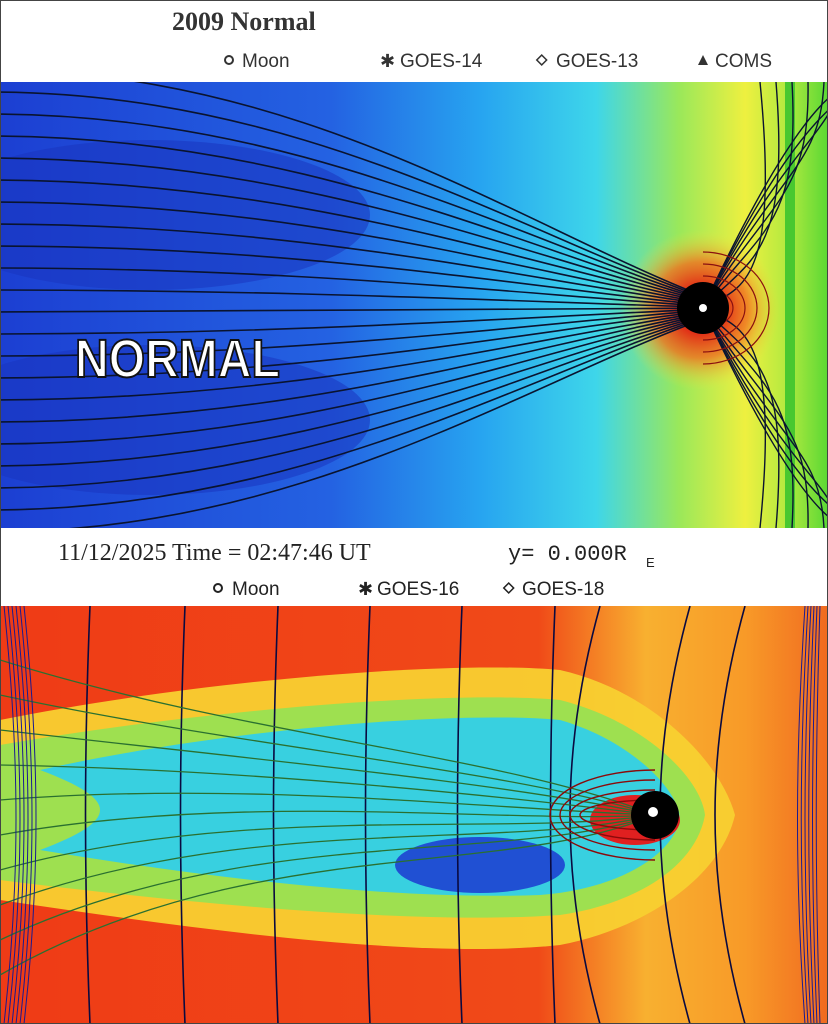 The height and width of the screenshot is (1024, 828). Describe the element at coordinates (185, 215) in the screenshot. I see `density-band` at that location.